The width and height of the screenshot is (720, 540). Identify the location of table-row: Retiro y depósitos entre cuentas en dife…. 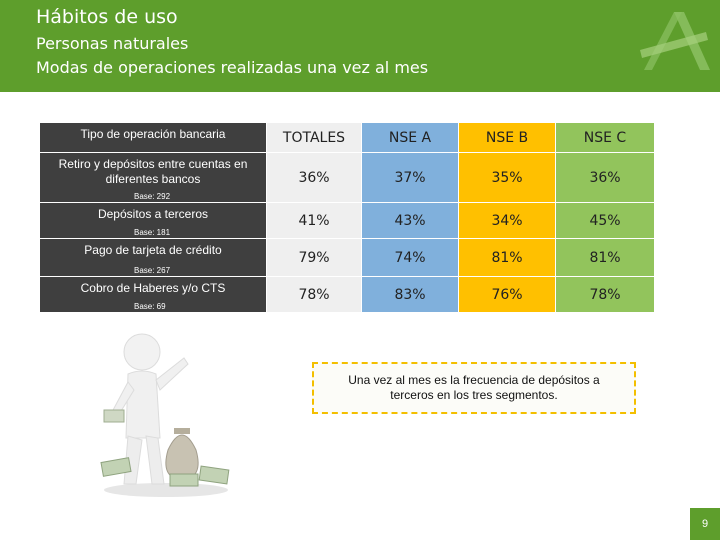
(347, 177).